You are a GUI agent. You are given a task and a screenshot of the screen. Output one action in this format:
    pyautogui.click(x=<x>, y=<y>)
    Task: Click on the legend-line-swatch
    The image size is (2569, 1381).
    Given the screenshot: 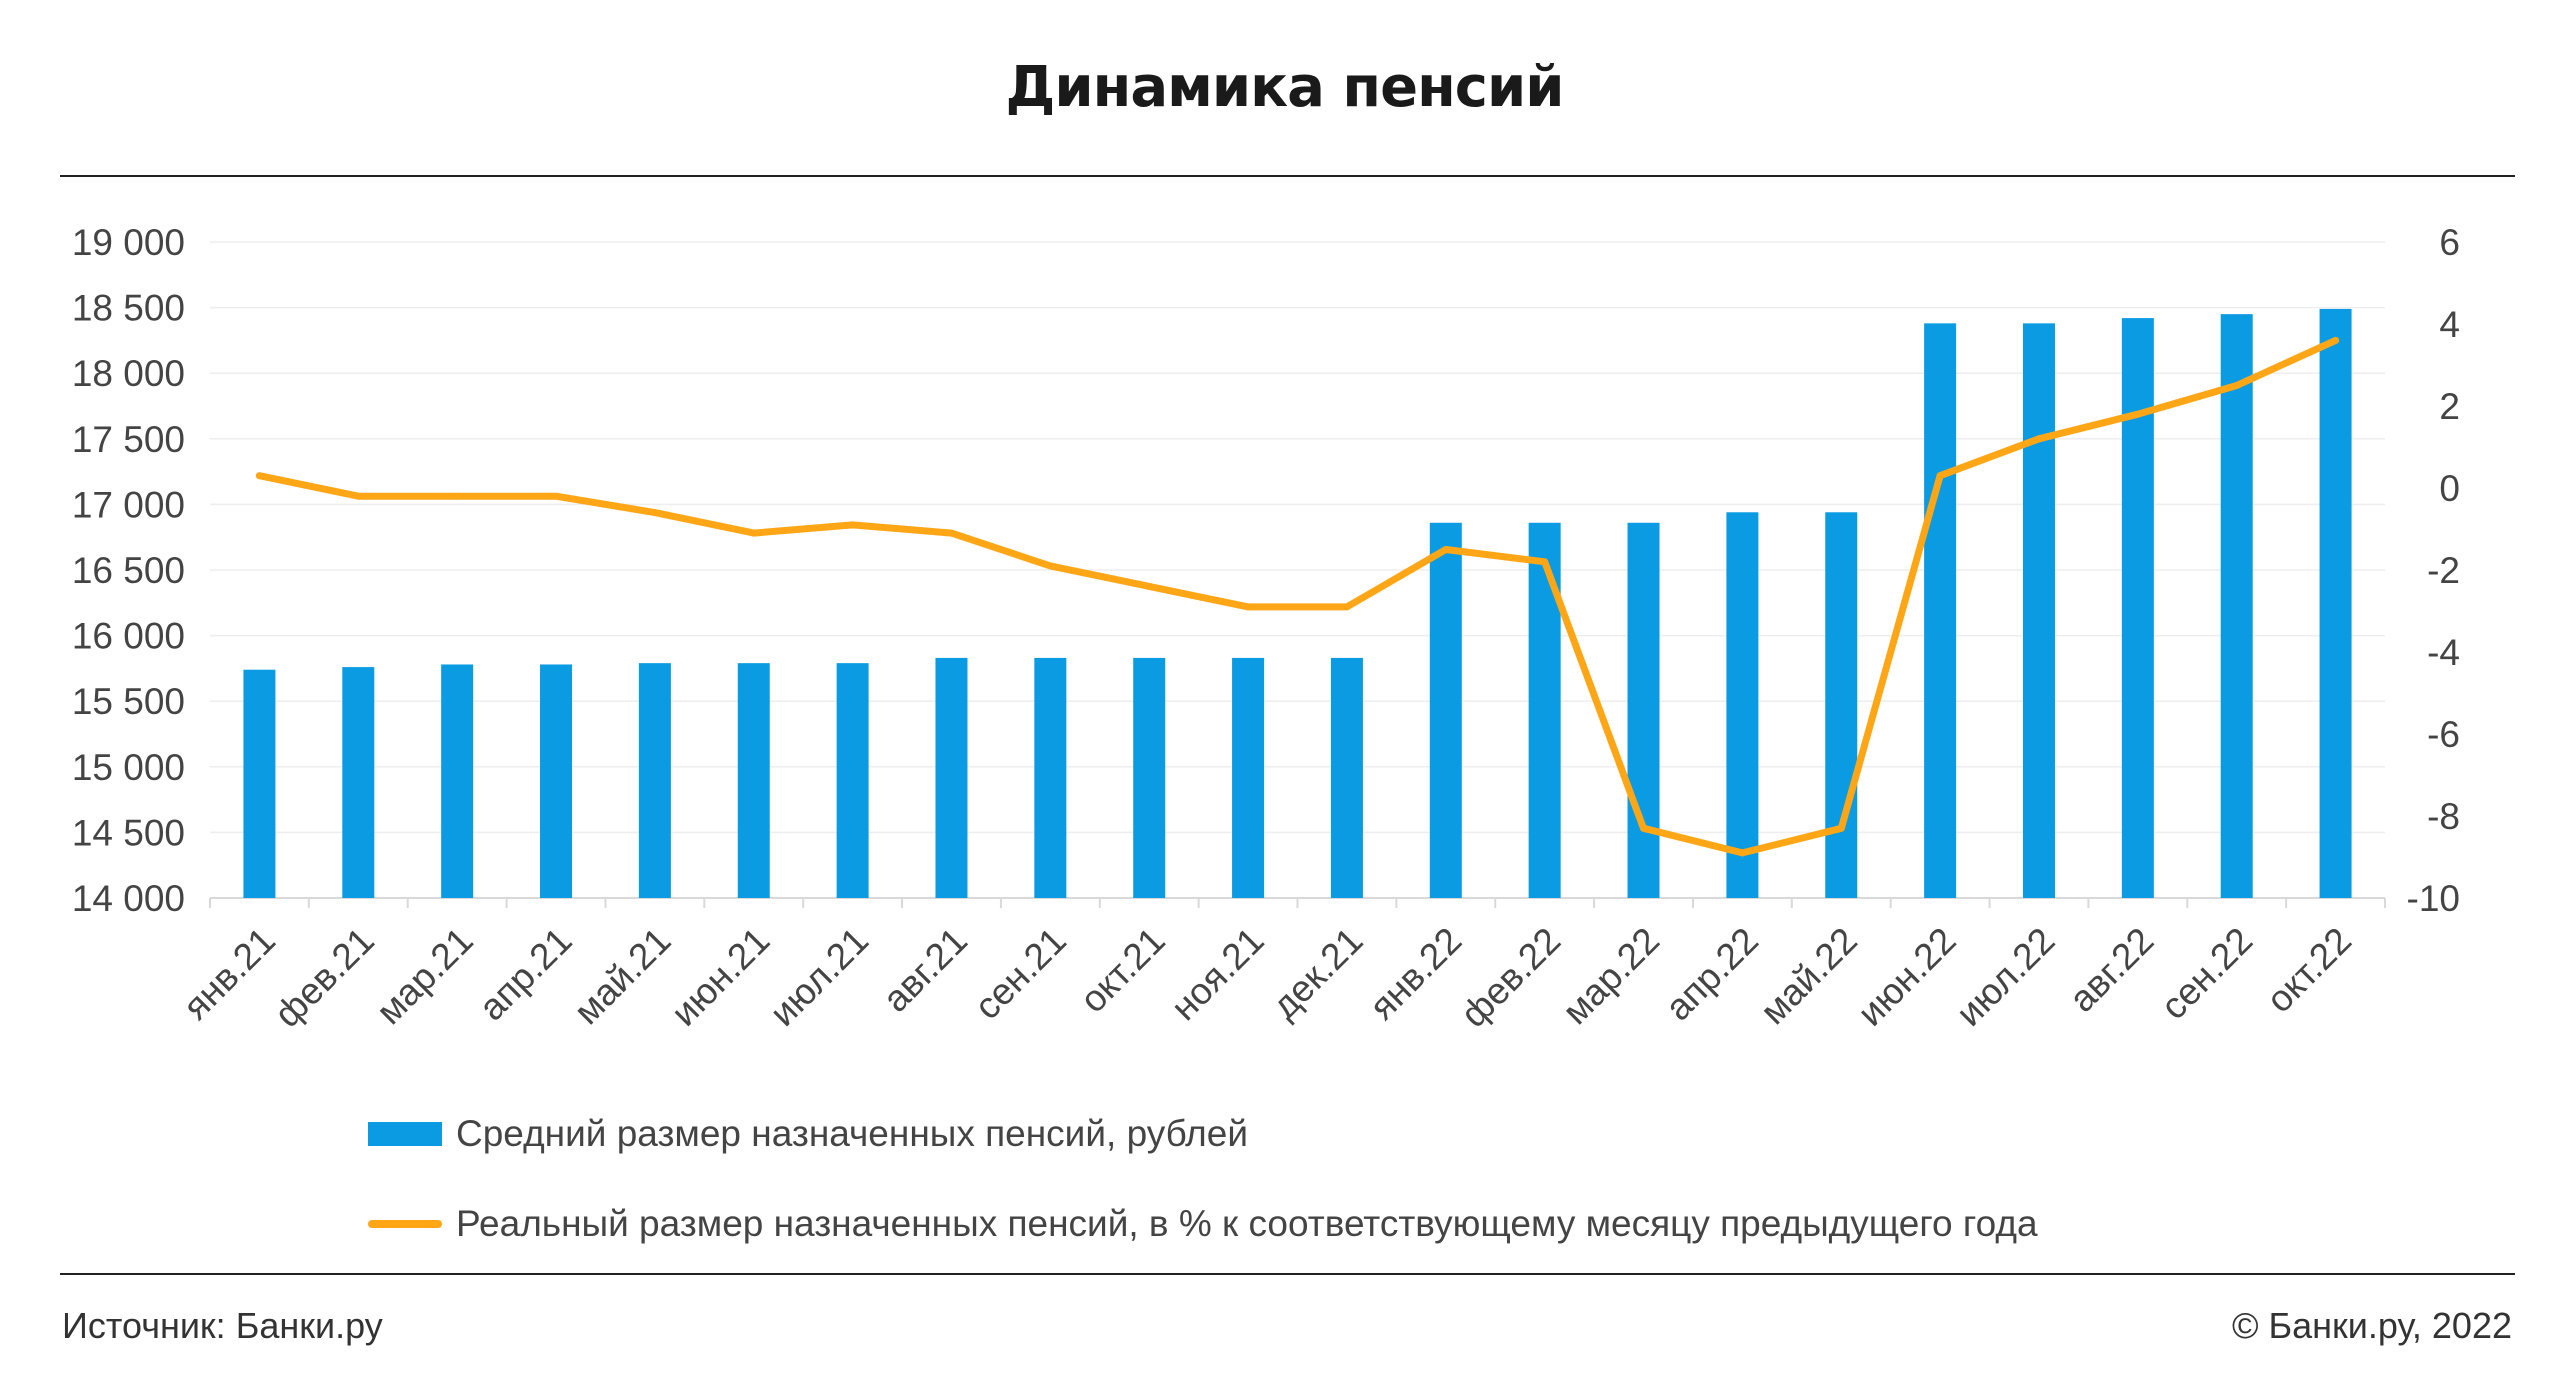 What is the action you would take?
    pyautogui.click(x=405, y=1224)
    